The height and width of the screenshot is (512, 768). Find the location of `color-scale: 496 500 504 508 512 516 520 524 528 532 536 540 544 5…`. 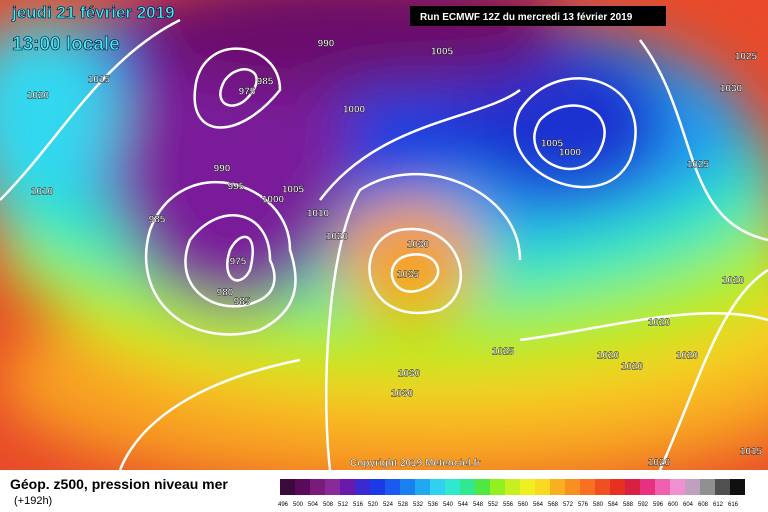

color-scale: 496 500 504 508 512 516 520 524 528 532 536 540 544 5… is located at coordinates (511, 493).